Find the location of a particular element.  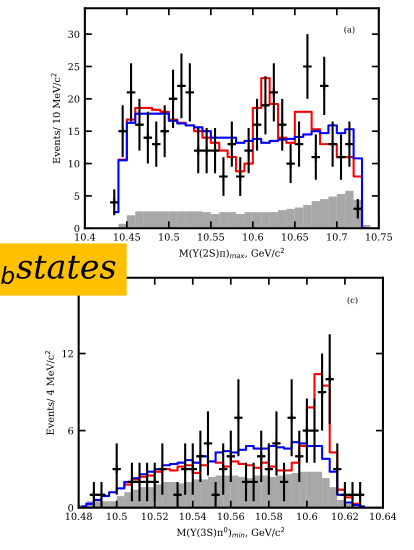

x-tick-label: 10.52 is located at coordinates (155, 516).